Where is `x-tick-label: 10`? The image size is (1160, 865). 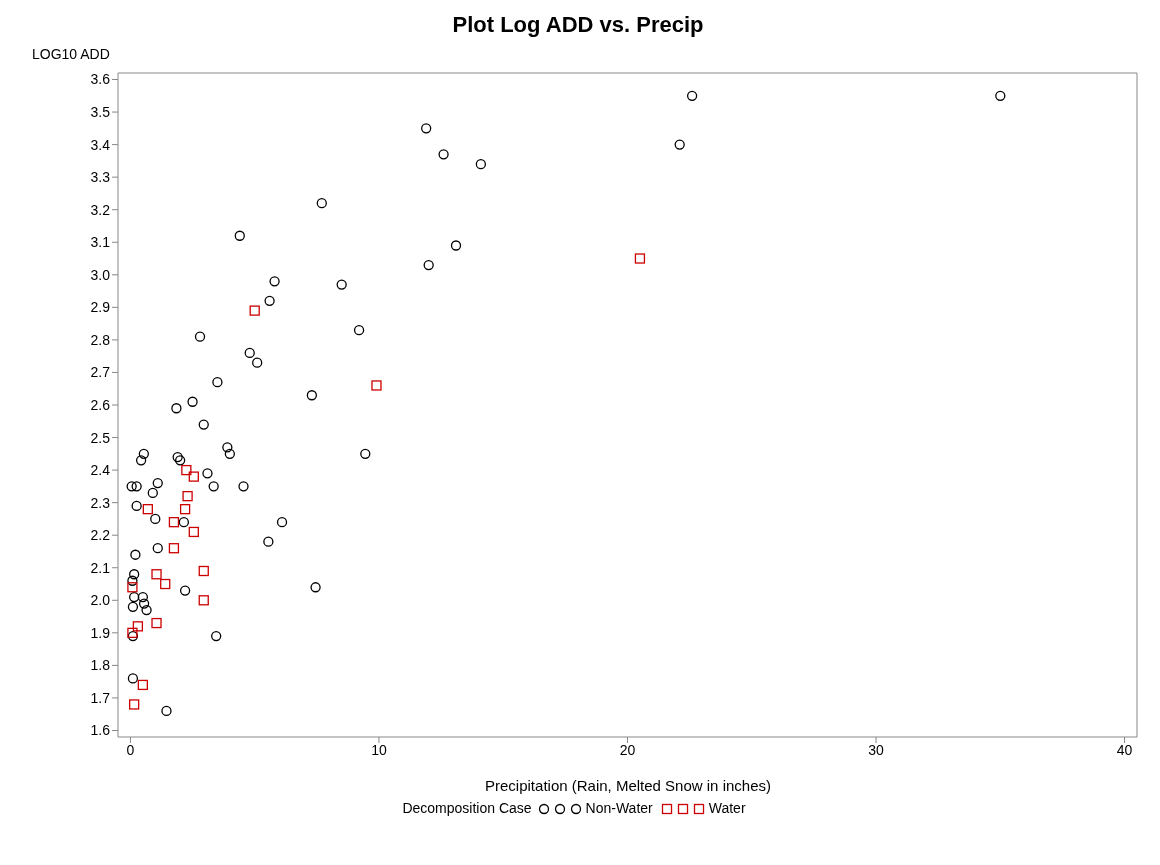 x-tick-label: 10 is located at coordinates (379, 749).